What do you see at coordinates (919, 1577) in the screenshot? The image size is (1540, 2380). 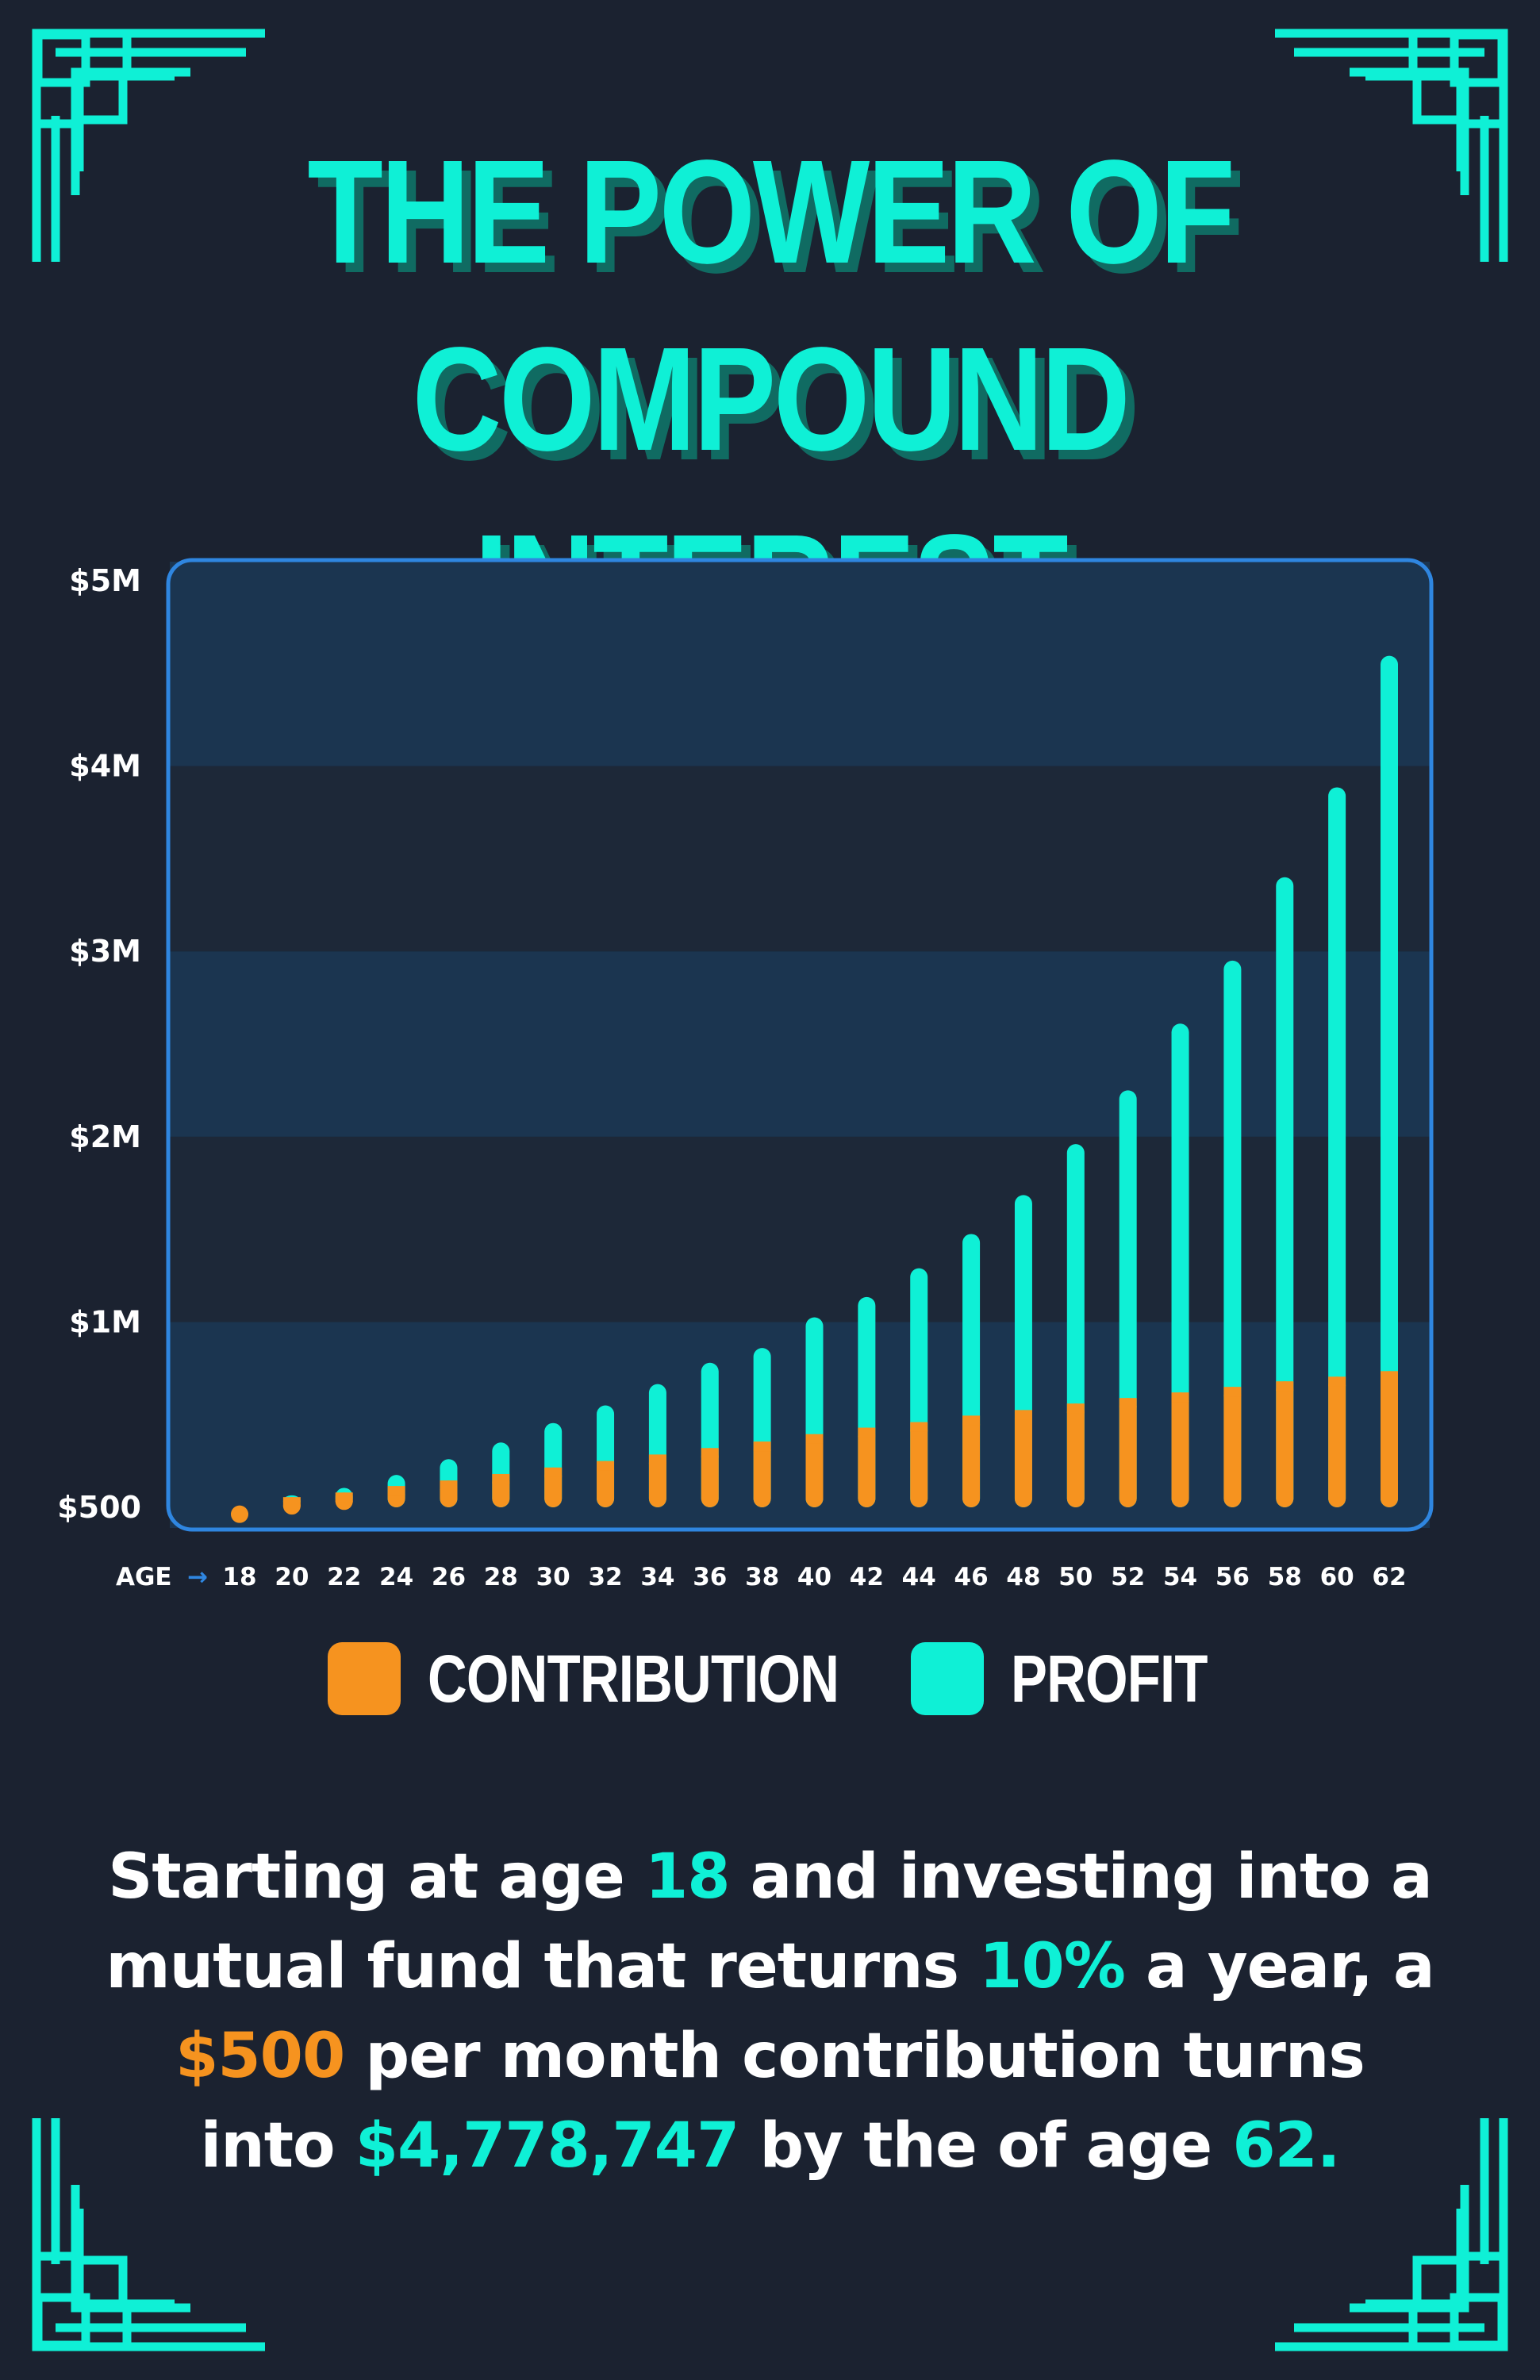 I see `x-tick-label: 44` at bounding box center [919, 1577].